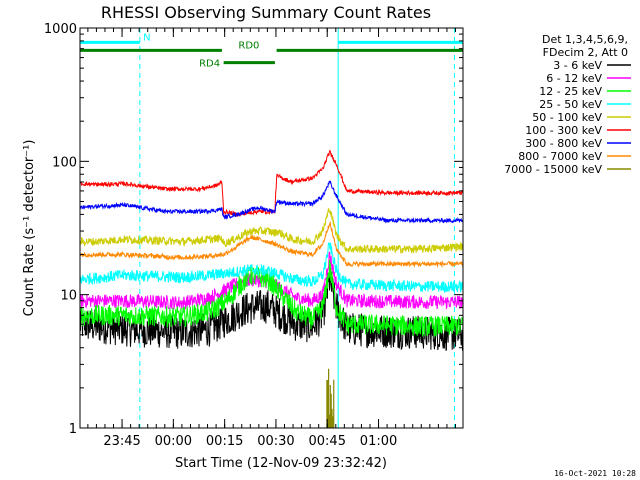  Describe the element at coordinates (585, 39) in the screenshot. I see `legend-header: Det 1,3,4,5,6,9,` at that location.